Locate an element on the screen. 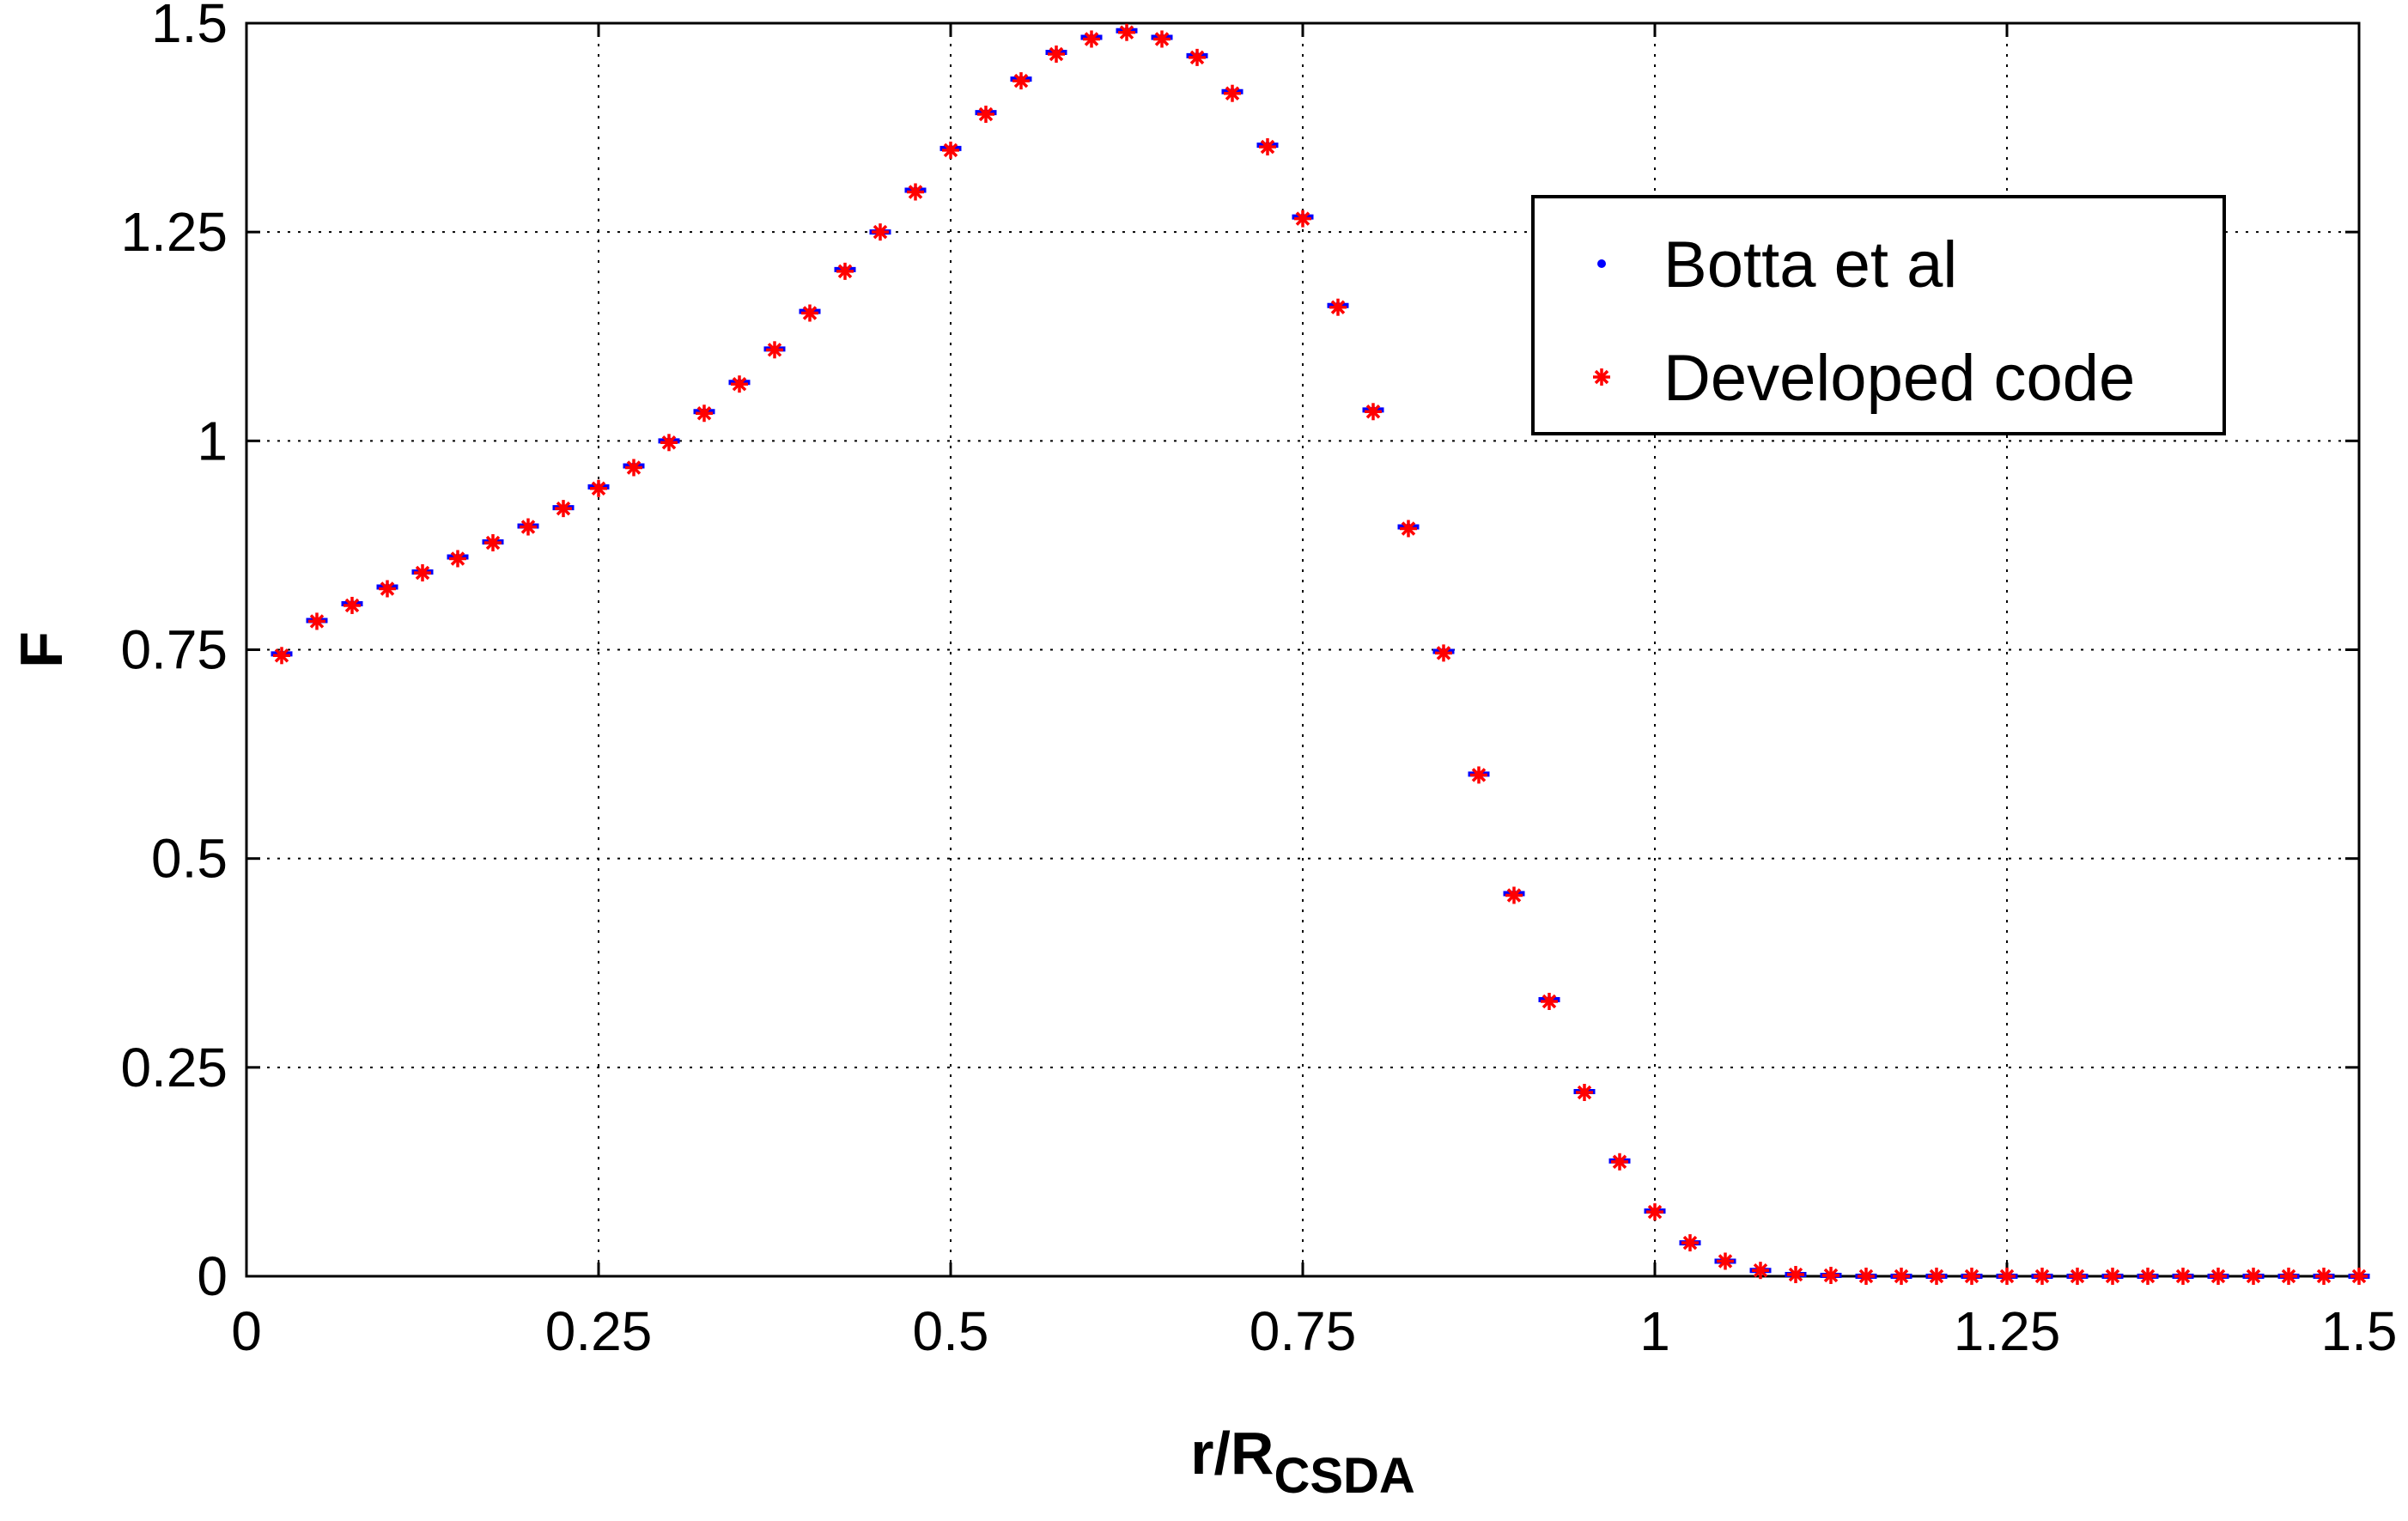 The height and width of the screenshot is (1521, 2408). legend-box is located at coordinates (1878, 315).